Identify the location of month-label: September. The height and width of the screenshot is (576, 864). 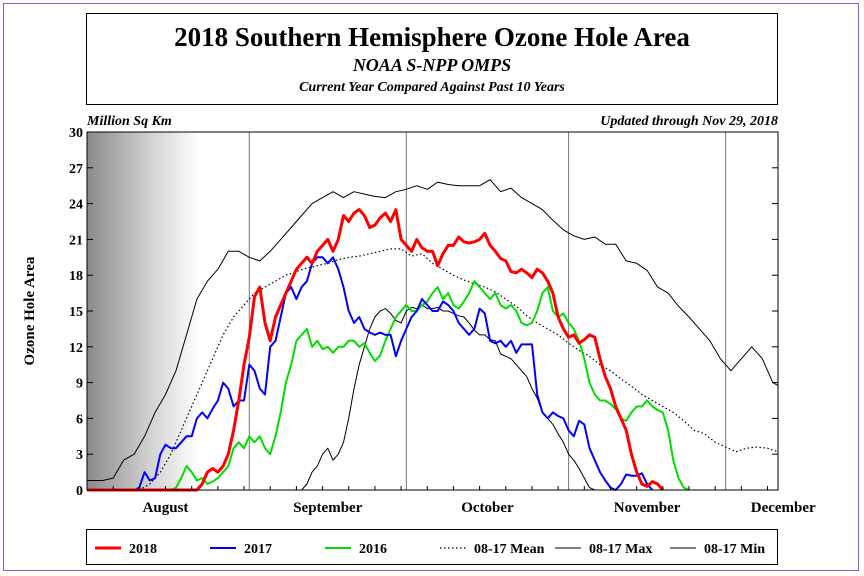
(327, 508).